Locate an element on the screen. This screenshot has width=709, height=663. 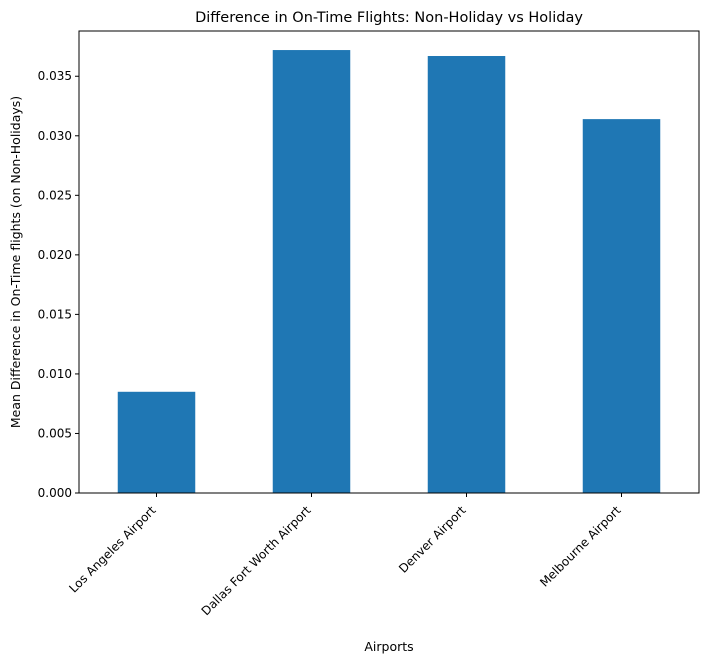
y-tick-label: 0.015 is located at coordinates (55, 314).